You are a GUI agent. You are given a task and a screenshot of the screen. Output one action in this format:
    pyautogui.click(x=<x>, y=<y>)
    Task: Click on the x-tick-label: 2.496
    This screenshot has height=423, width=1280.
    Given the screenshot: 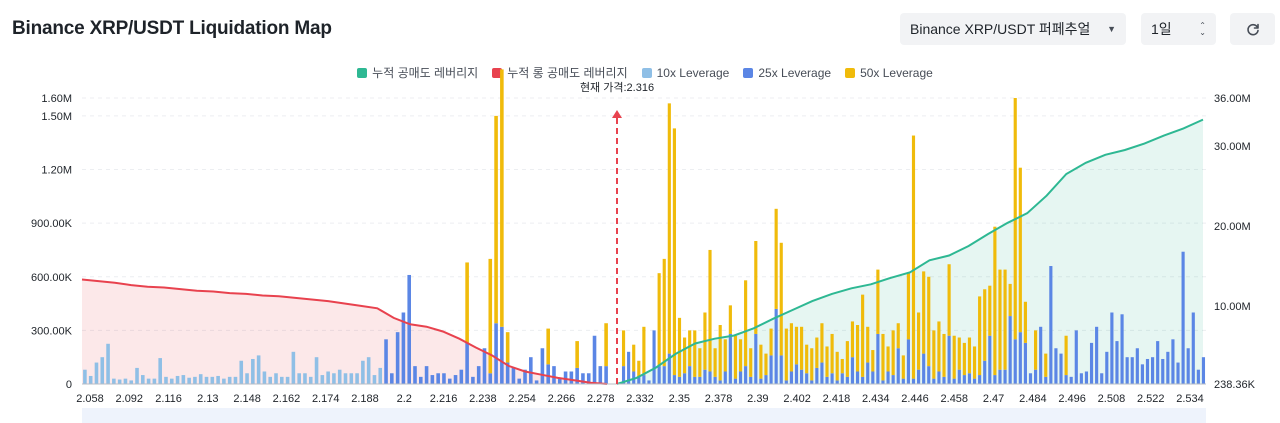 What is the action you would take?
    pyautogui.click(x=1072, y=399)
    